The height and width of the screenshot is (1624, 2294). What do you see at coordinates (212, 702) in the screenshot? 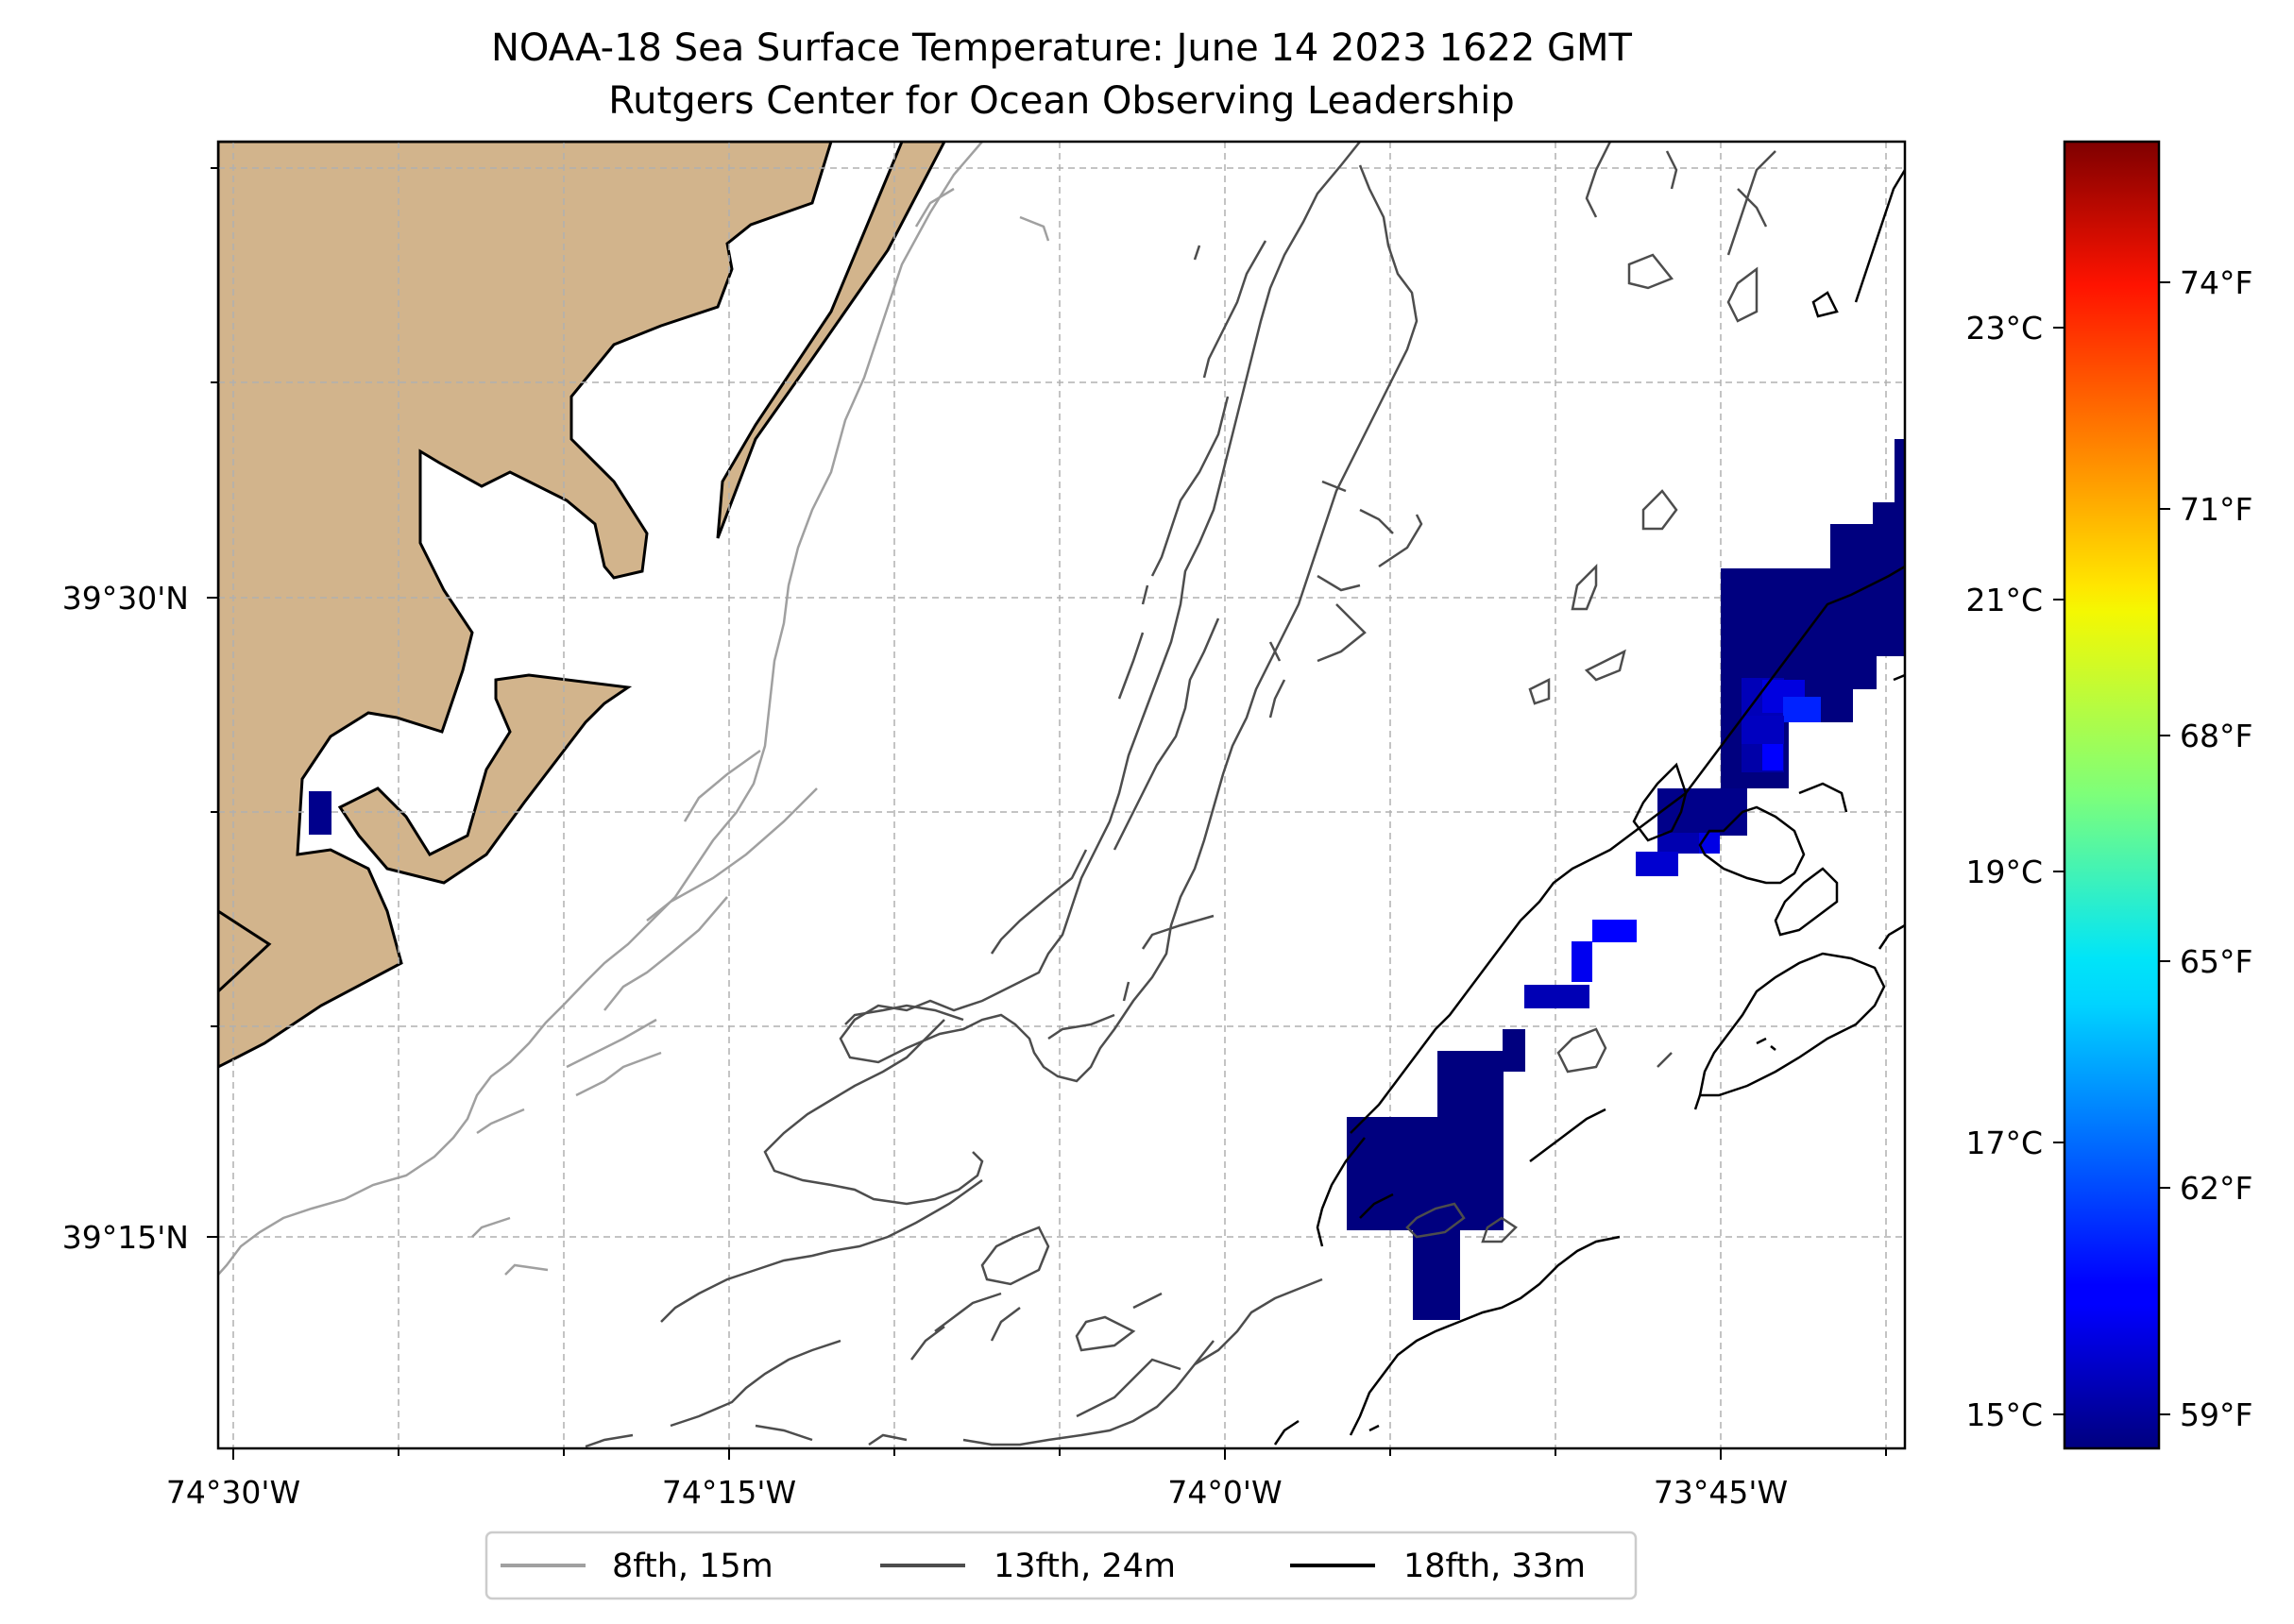
I see `y-tick-marks` at bounding box center [212, 702].